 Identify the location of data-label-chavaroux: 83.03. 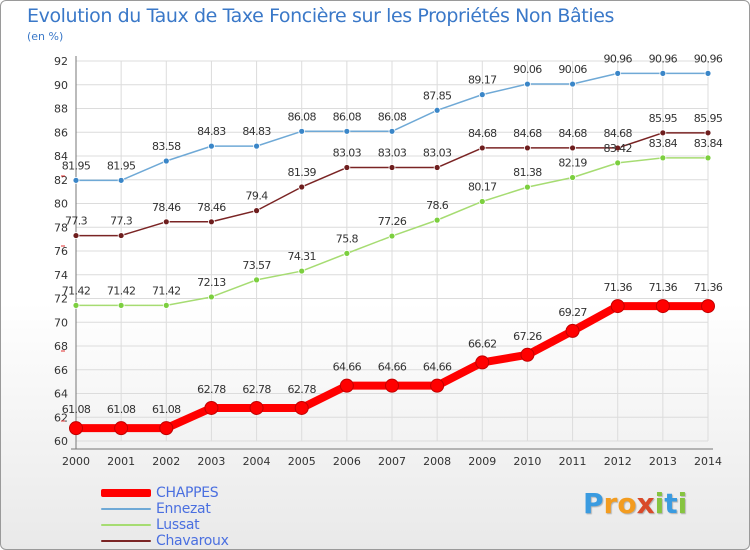
(347, 153).